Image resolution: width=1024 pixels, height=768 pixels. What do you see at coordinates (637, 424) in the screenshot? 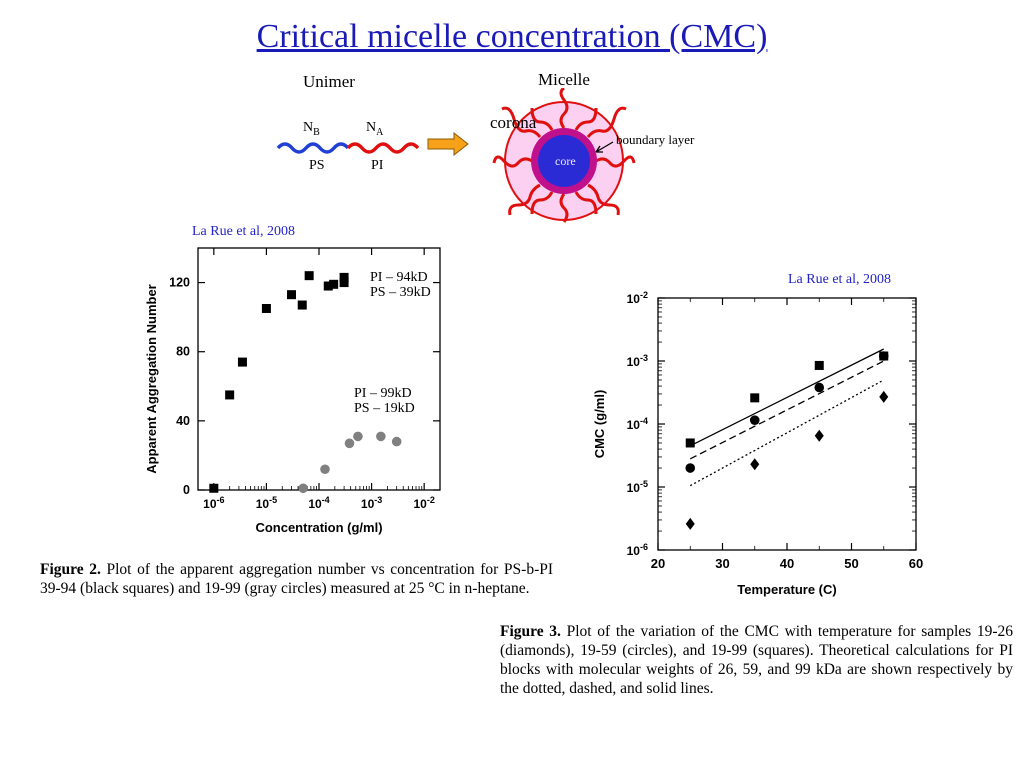
I see `y-tick-label: 10-4` at bounding box center [637, 424].